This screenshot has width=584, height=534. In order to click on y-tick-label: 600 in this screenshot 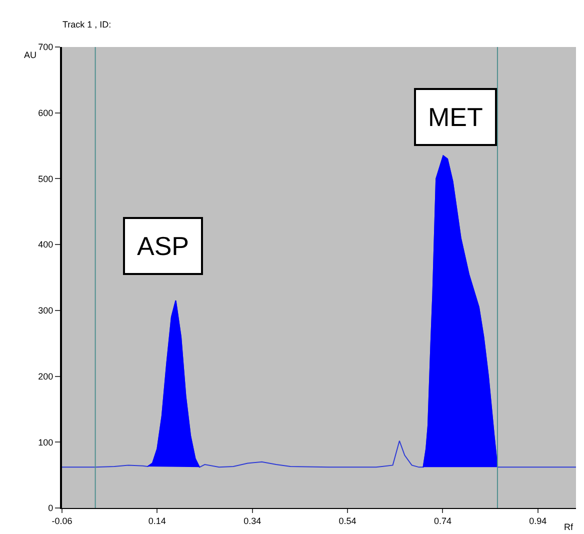, I will do `click(46, 113)`.